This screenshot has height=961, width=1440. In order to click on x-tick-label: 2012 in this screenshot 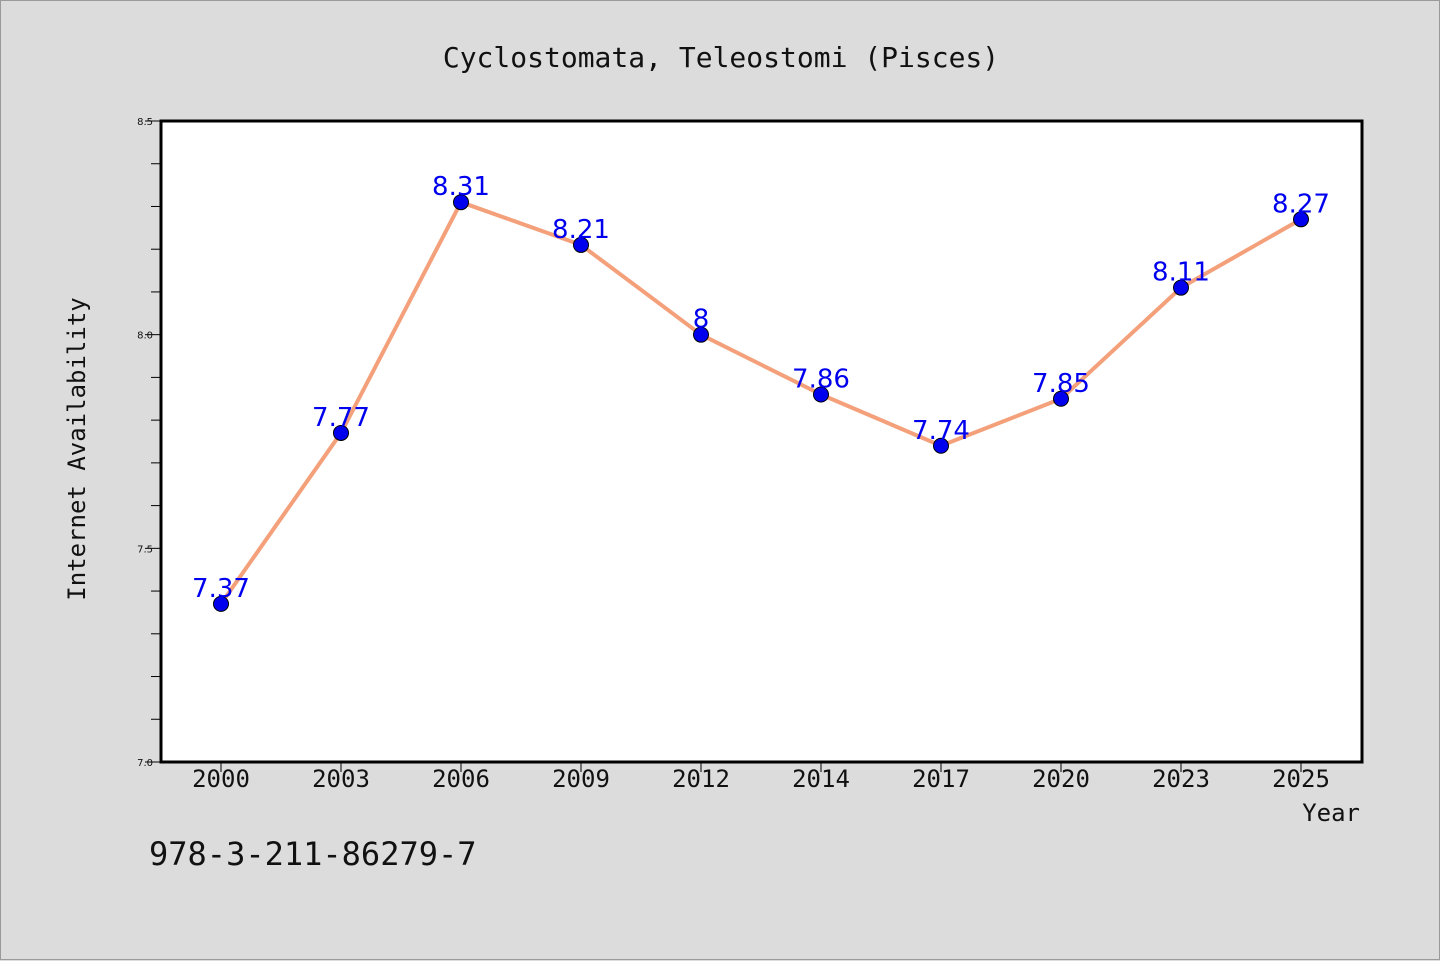, I will do `click(701, 779)`.